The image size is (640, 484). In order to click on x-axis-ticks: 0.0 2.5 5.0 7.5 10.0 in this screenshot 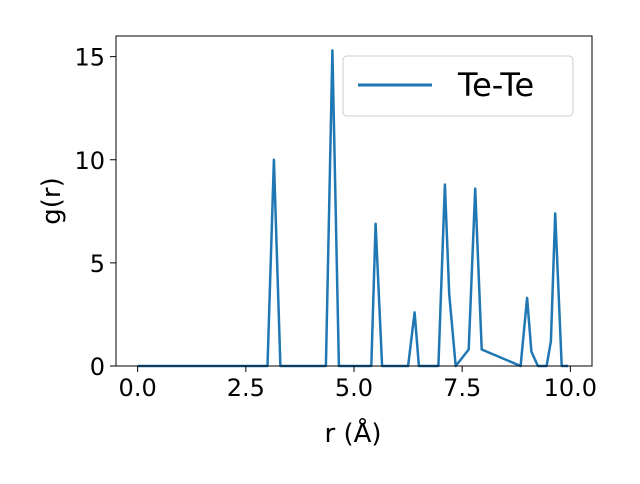, I will do `click(358, 384)`.